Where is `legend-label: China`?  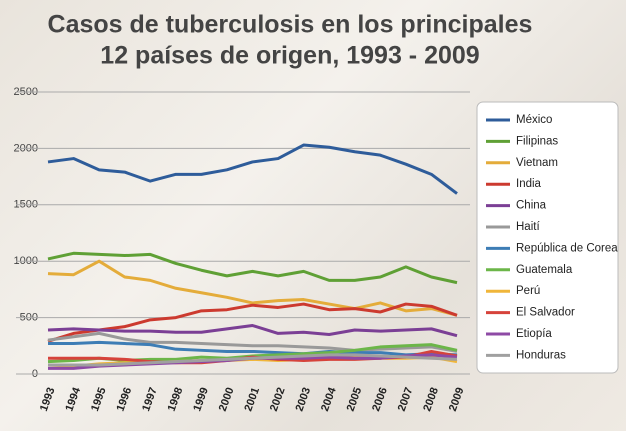 legend-label: China is located at coordinates (531, 206).